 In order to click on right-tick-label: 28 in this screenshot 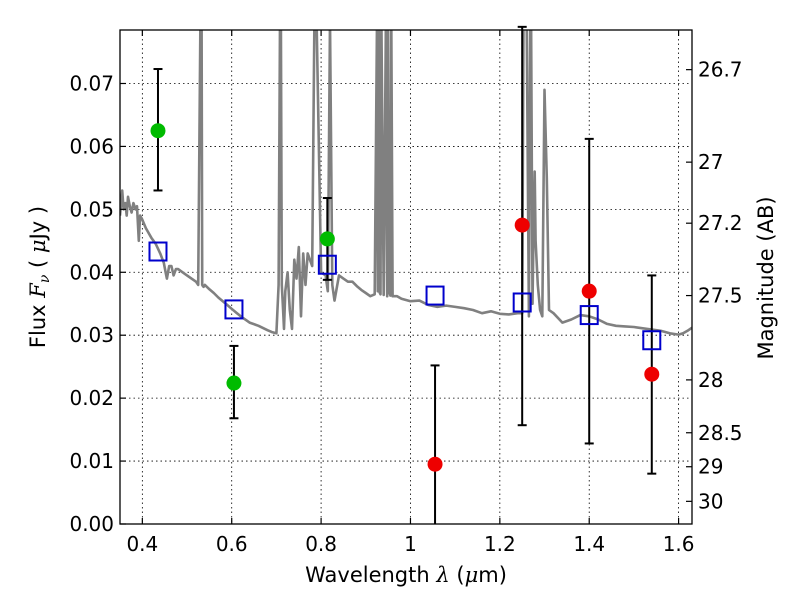, I will do `click(710, 380)`.